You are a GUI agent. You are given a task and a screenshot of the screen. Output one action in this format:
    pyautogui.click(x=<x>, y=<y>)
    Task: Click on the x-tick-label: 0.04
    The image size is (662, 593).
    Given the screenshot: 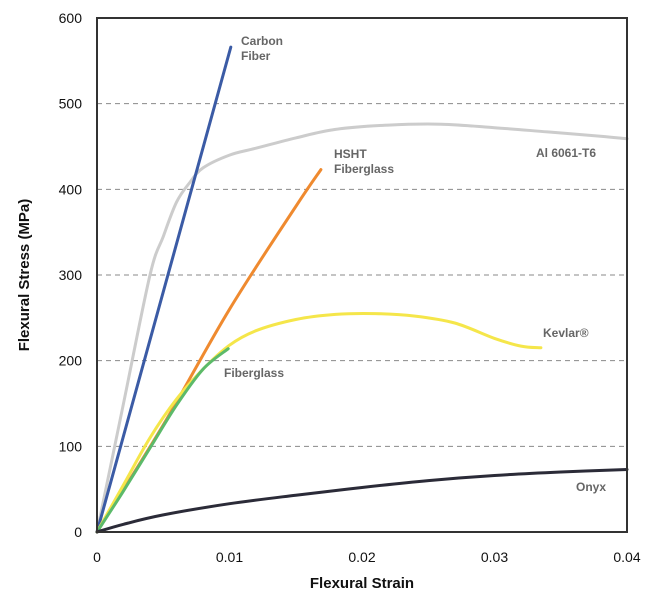 What is the action you would take?
    pyautogui.click(x=626, y=557)
    